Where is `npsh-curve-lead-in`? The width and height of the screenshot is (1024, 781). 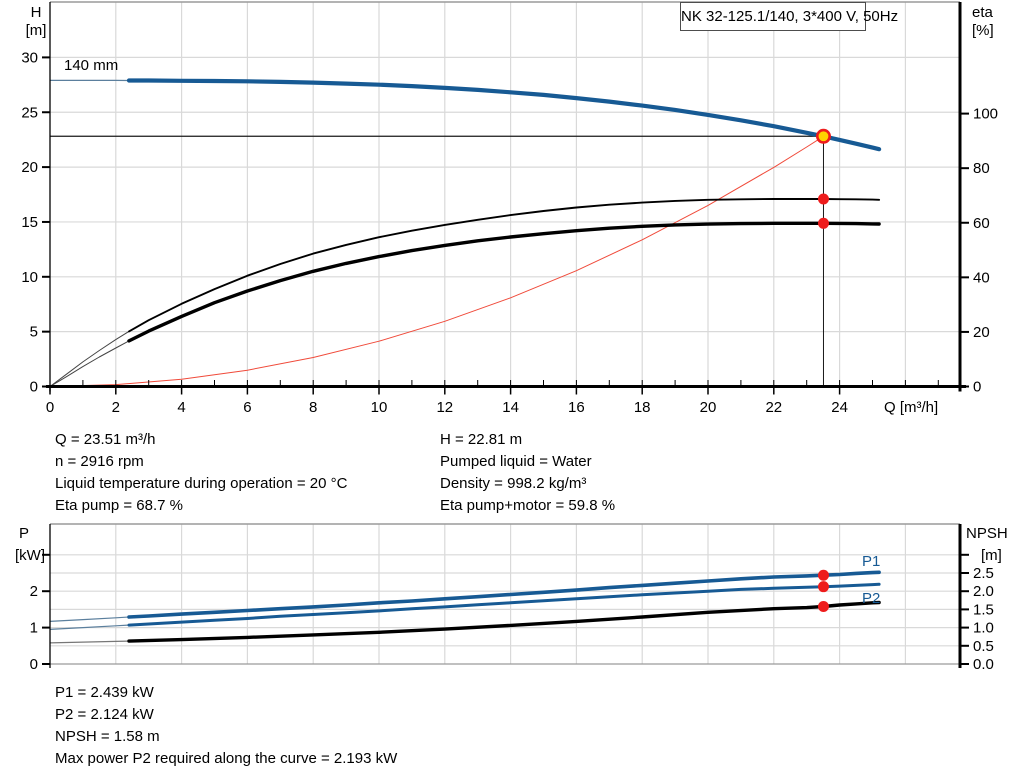
npsh-curve-lead-in is located at coordinates (89, 642).